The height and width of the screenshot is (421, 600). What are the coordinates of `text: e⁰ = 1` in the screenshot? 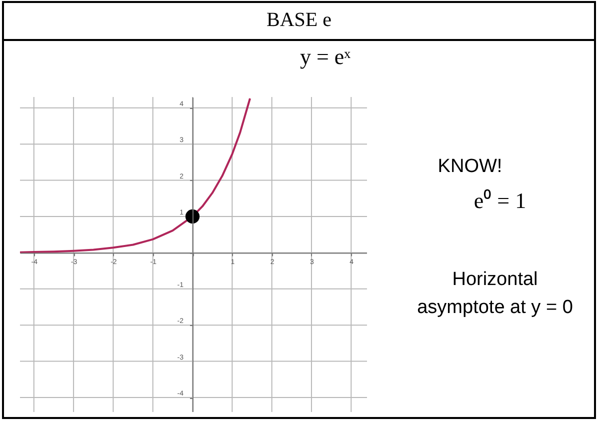 It's located at (500, 200).